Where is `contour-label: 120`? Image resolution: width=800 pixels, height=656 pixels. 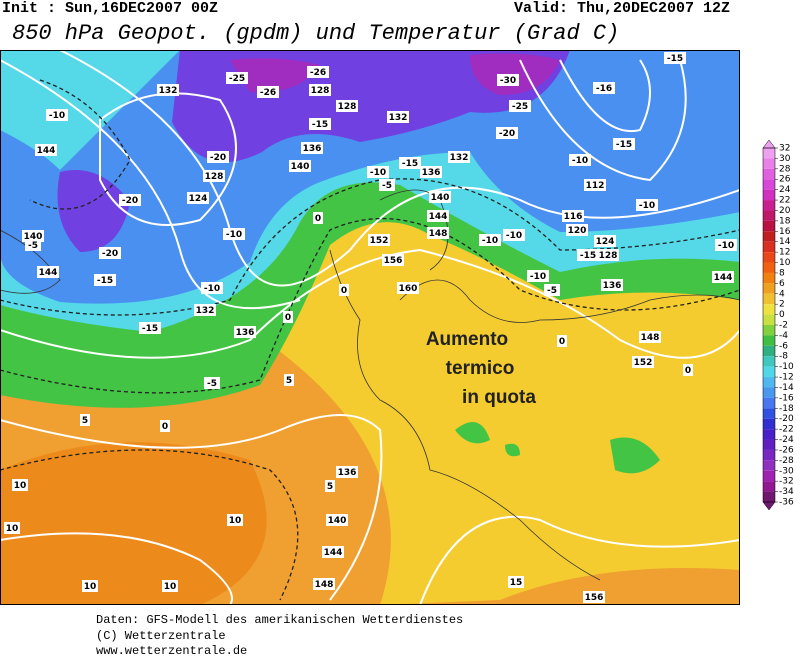 contour-label: 120 is located at coordinates (577, 231).